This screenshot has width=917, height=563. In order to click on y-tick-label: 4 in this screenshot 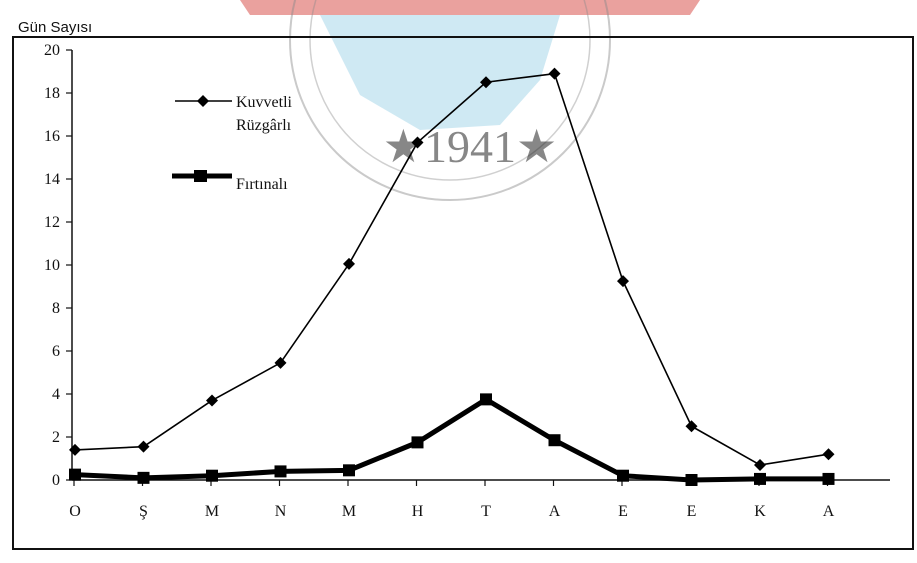, I will do `click(56, 394)`.